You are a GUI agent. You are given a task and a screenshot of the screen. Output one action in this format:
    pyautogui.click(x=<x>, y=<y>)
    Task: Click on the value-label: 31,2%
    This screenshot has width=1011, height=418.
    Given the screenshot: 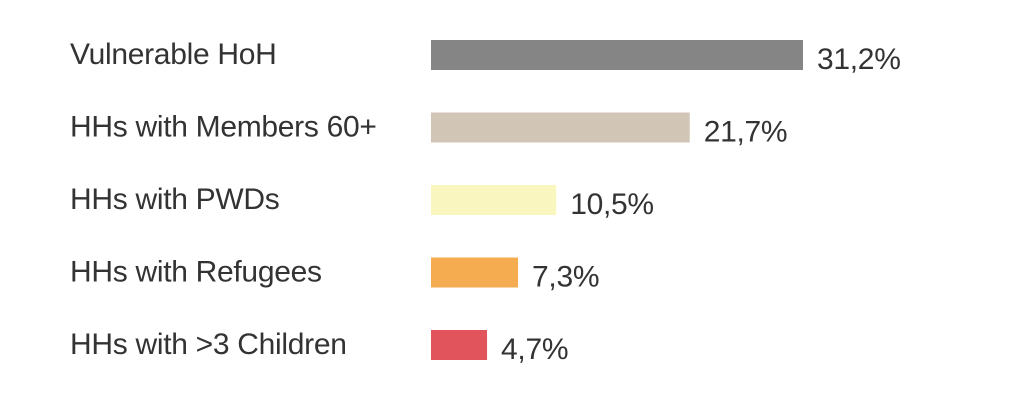 What is the action you would take?
    pyautogui.click(x=859, y=59)
    